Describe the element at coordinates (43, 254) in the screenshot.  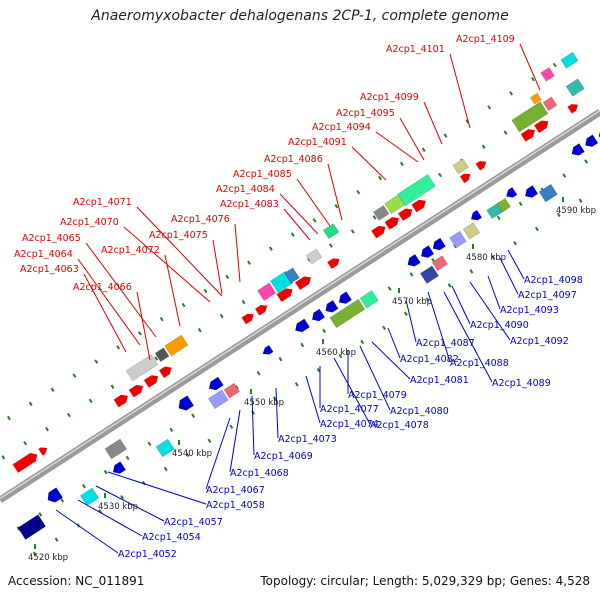
I see `forward-gene-label: A2cp1_4064` at that location.